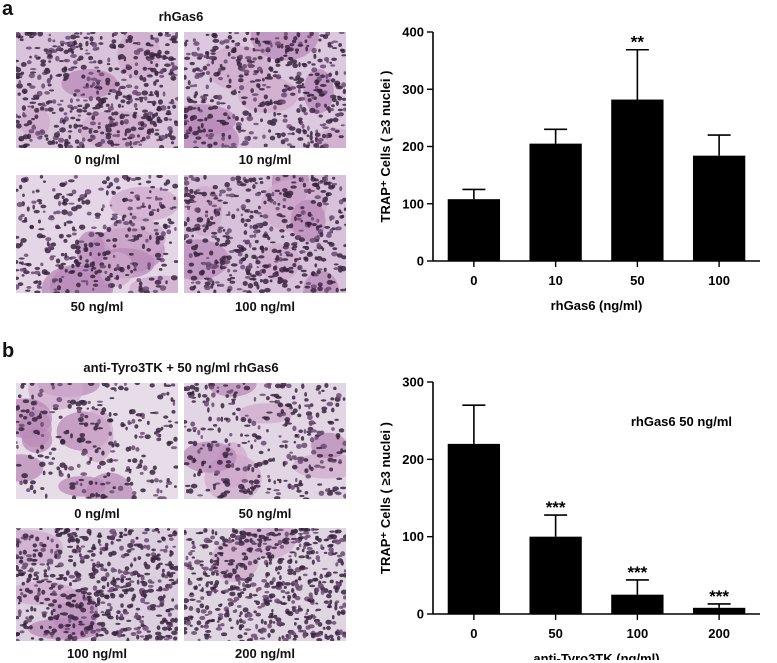 Image resolution: width=777 pixels, height=663 pixels. What do you see at coordinates (638, 42) in the screenshot?
I see `significance-mark: **` at bounding box center [638, 42].